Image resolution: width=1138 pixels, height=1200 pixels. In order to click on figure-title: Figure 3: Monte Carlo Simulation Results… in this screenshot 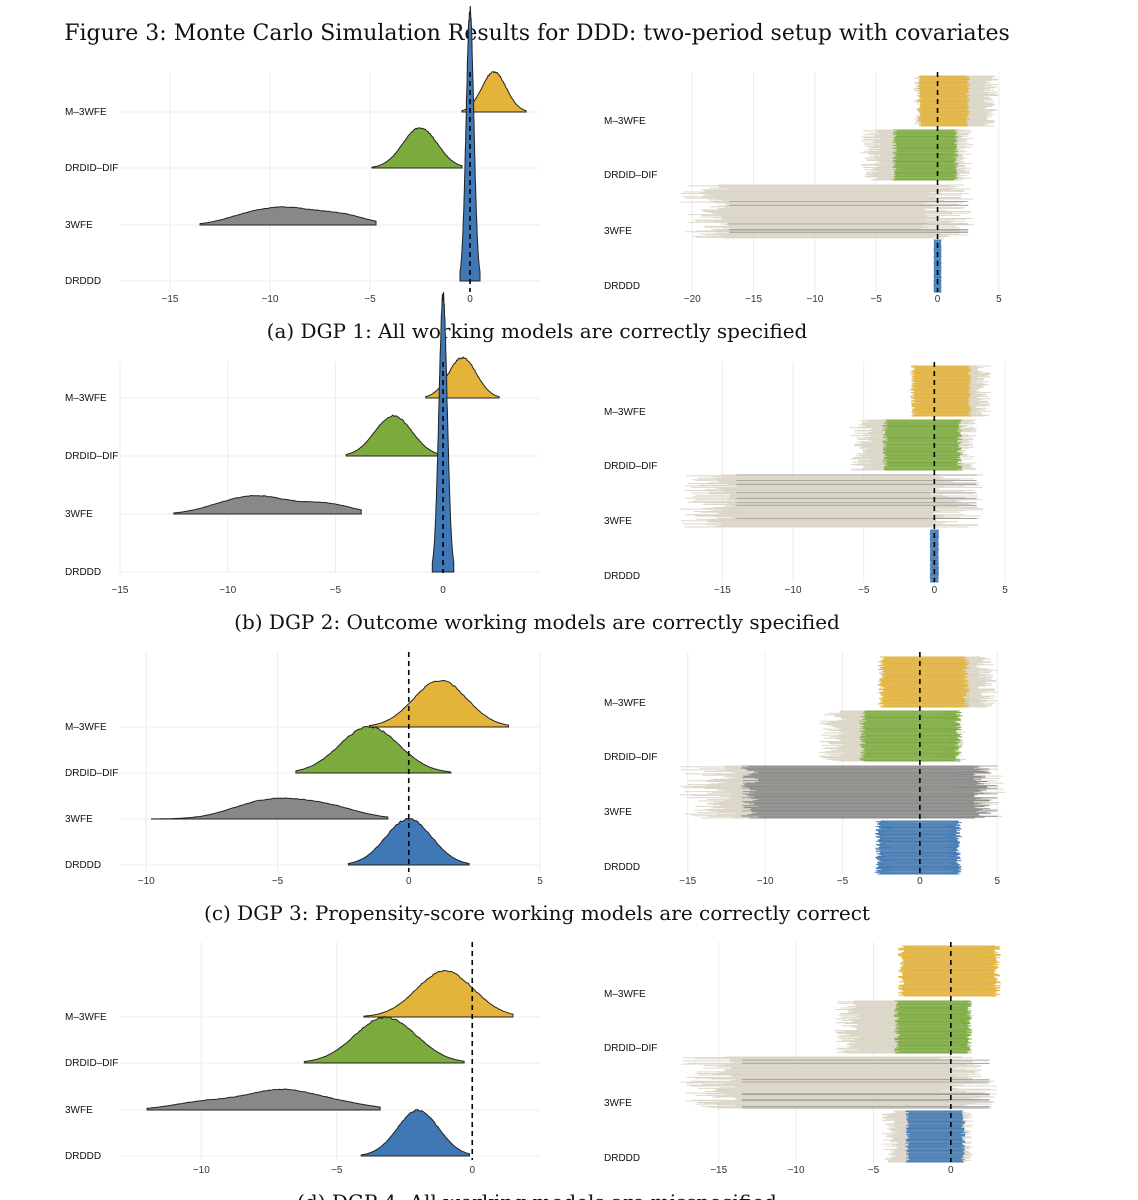, I will do `click(537, 33)`.